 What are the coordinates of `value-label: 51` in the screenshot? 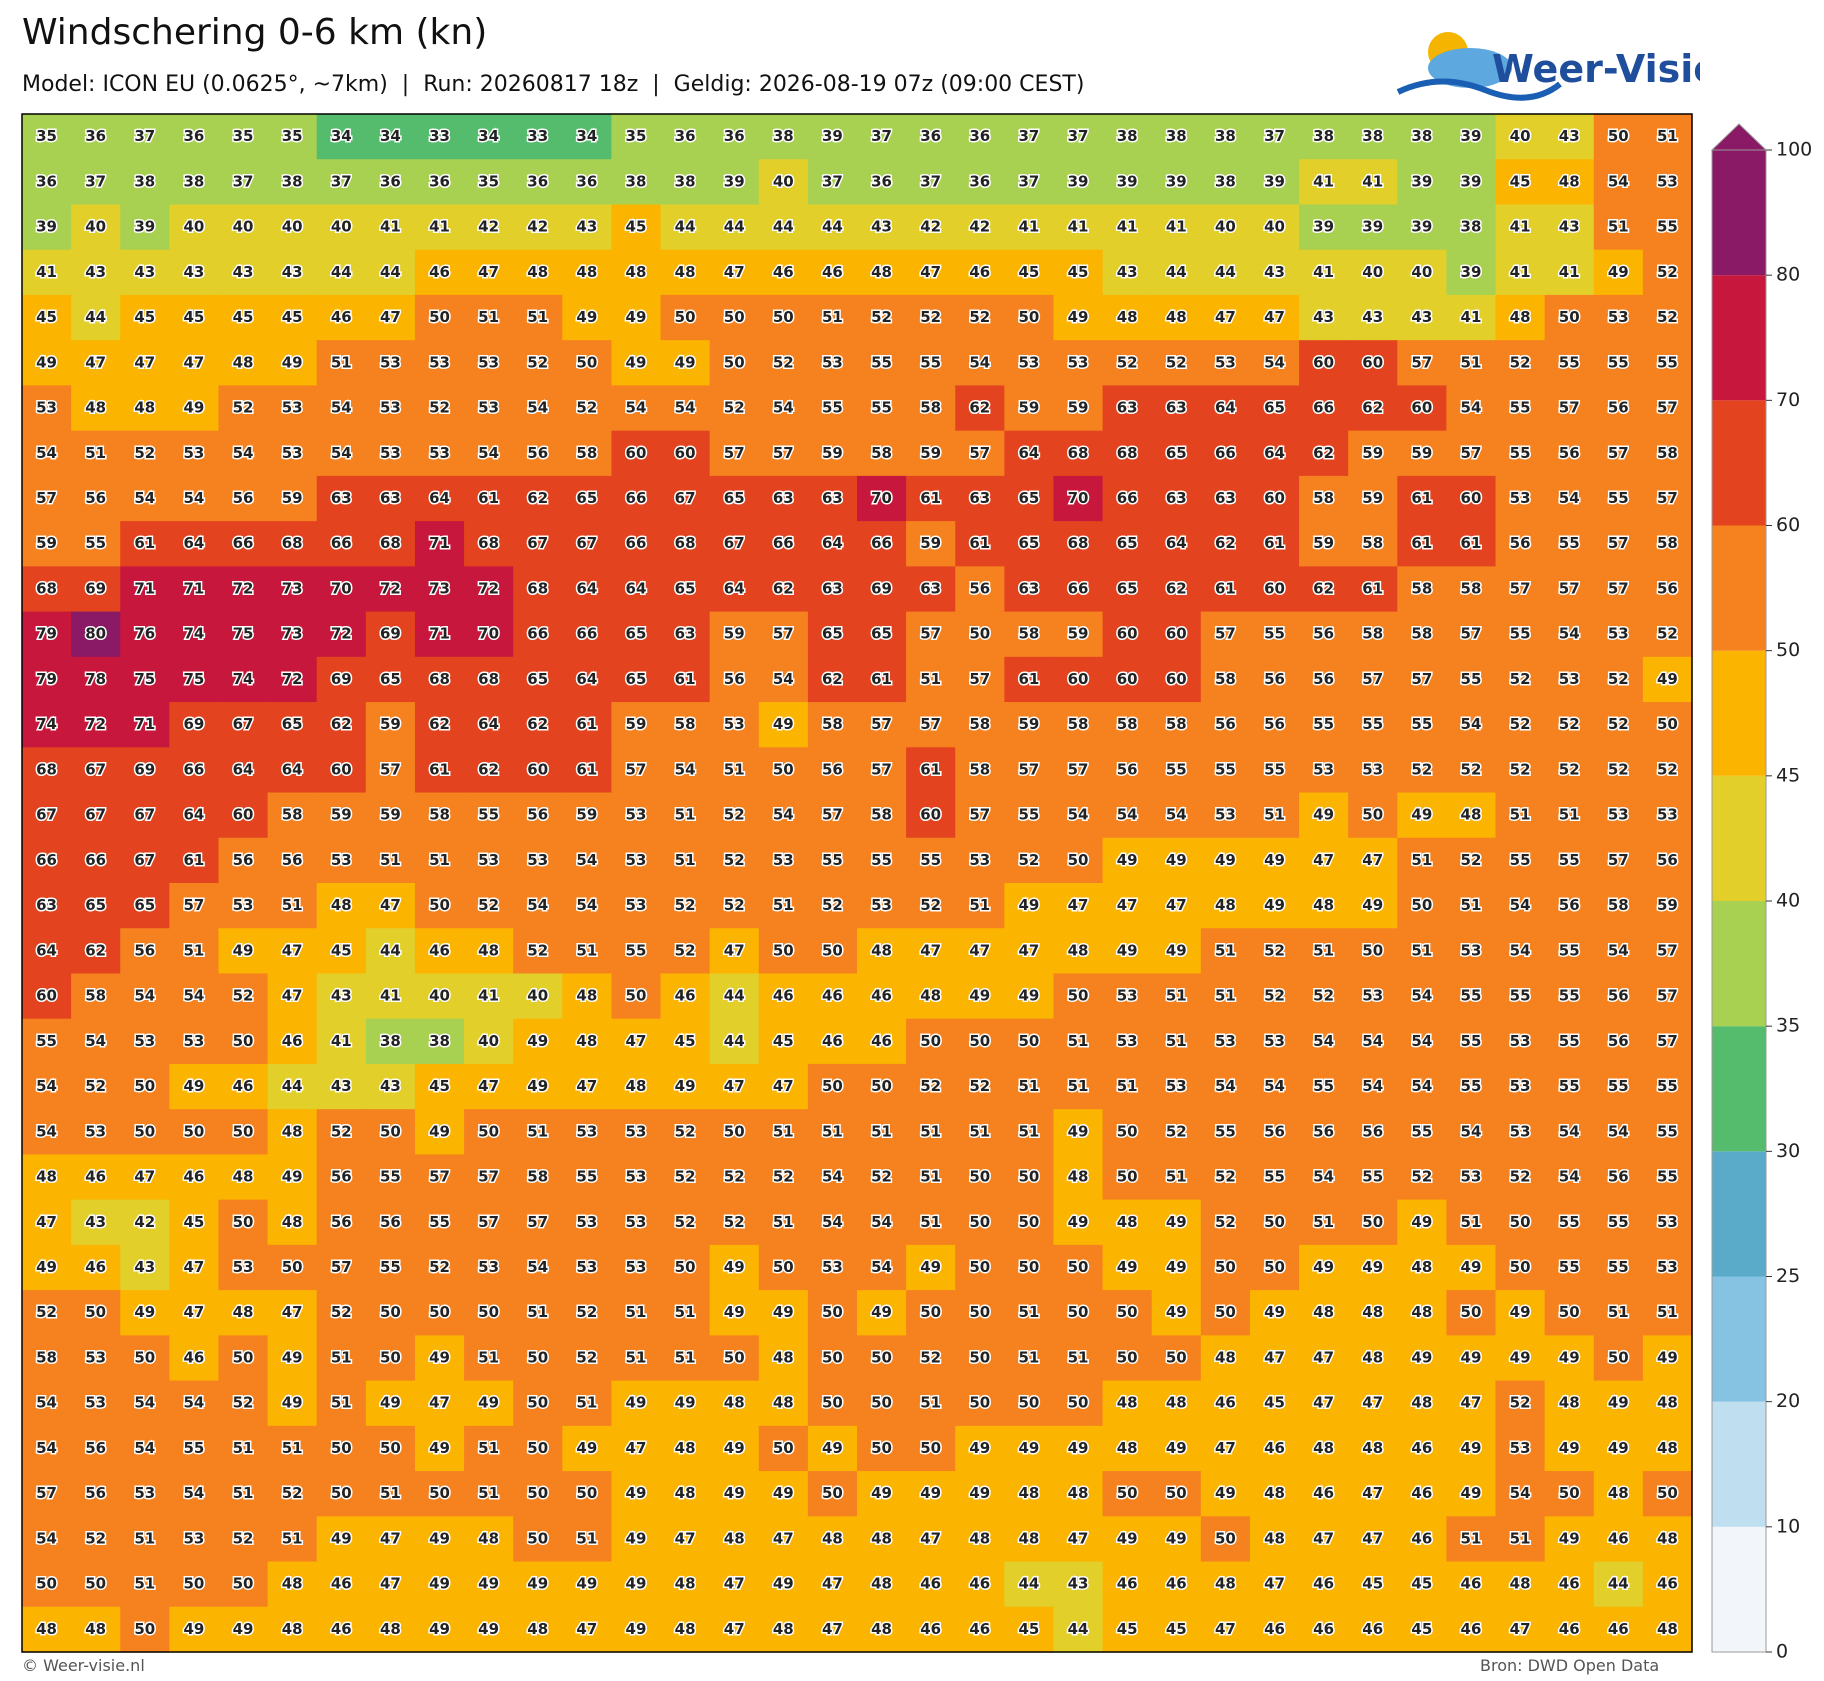 It's located at (586, 950).